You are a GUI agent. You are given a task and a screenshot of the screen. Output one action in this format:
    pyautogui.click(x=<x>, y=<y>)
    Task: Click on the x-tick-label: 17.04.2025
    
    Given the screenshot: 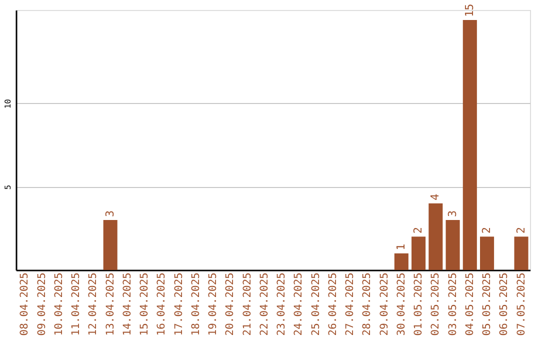 What is the action you would take?
    pyautogui.click(x=178, y=304)
    